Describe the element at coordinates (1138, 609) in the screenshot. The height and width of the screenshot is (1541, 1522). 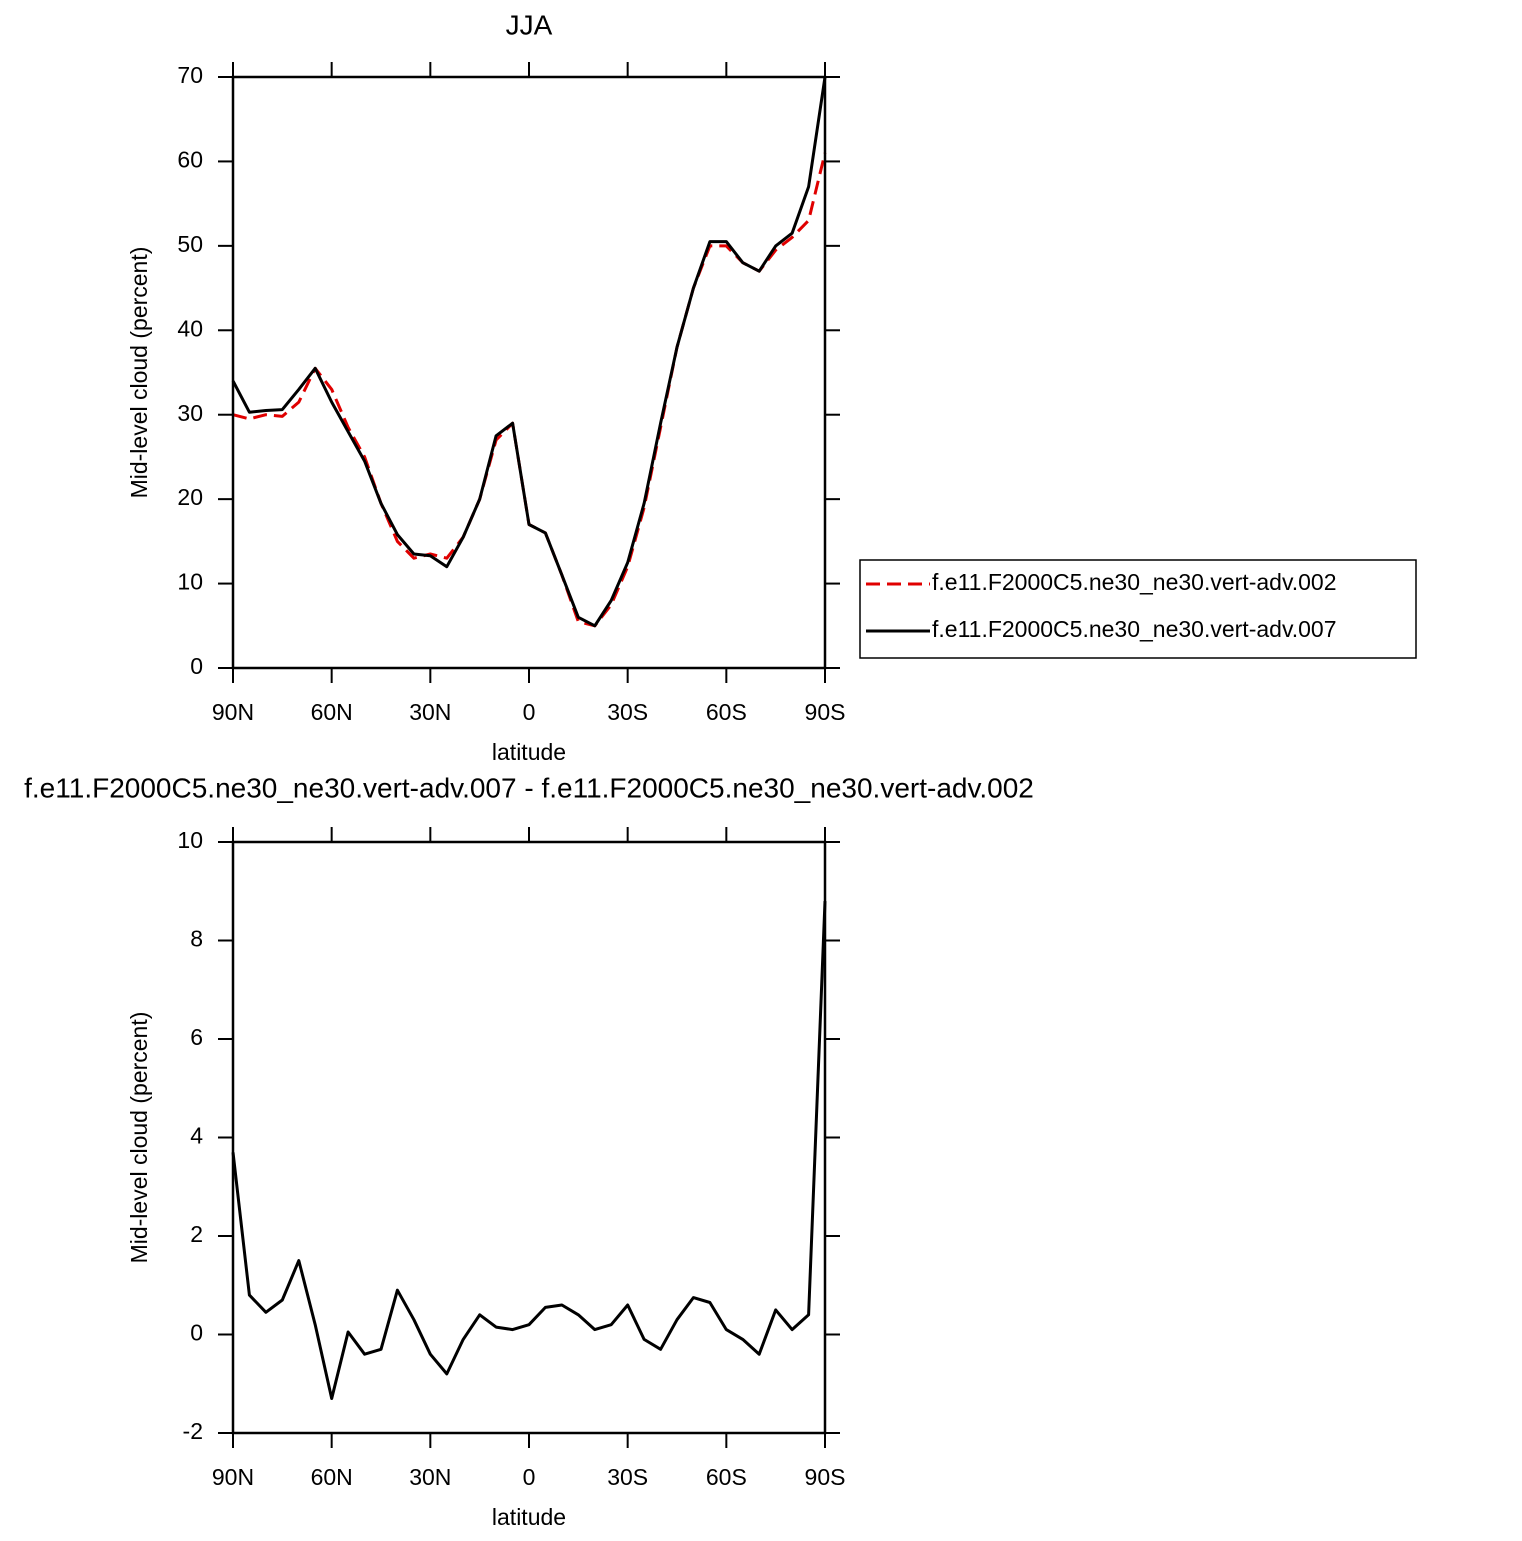
I see `legend-box` at that location.